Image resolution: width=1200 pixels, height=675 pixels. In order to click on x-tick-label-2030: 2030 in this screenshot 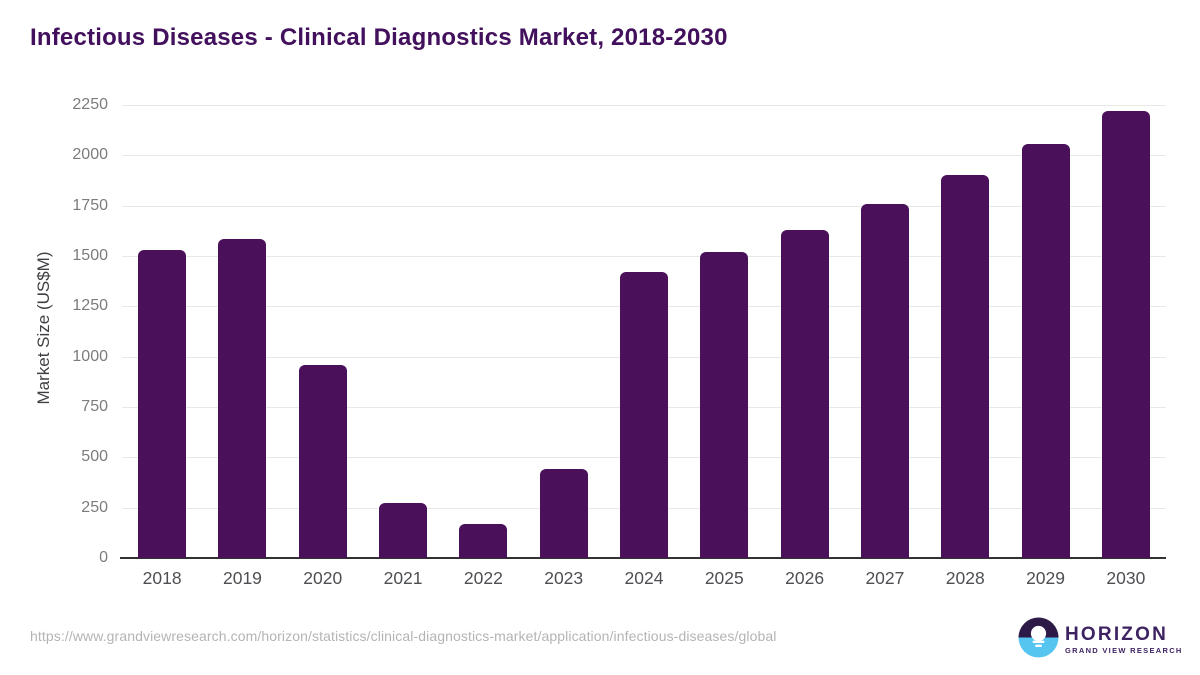, I will do `click(1126, 578)`.